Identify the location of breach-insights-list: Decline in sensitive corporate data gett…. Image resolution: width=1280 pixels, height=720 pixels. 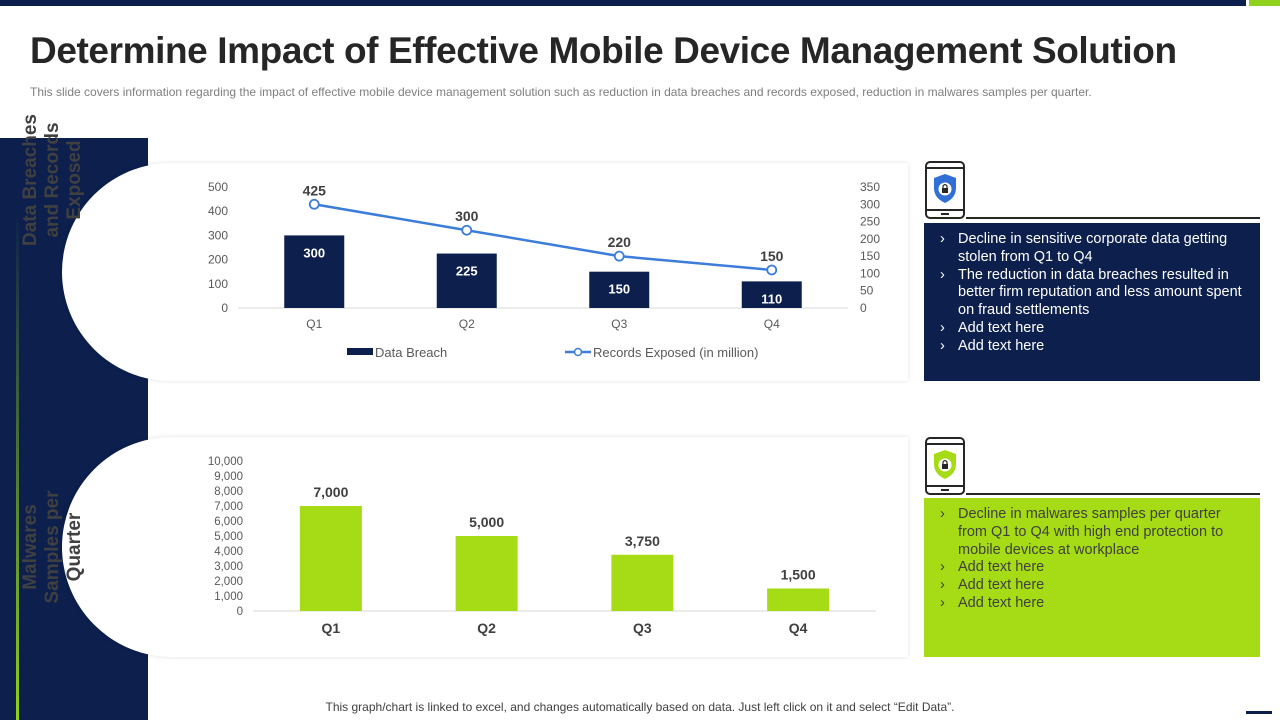
(1091, 293).